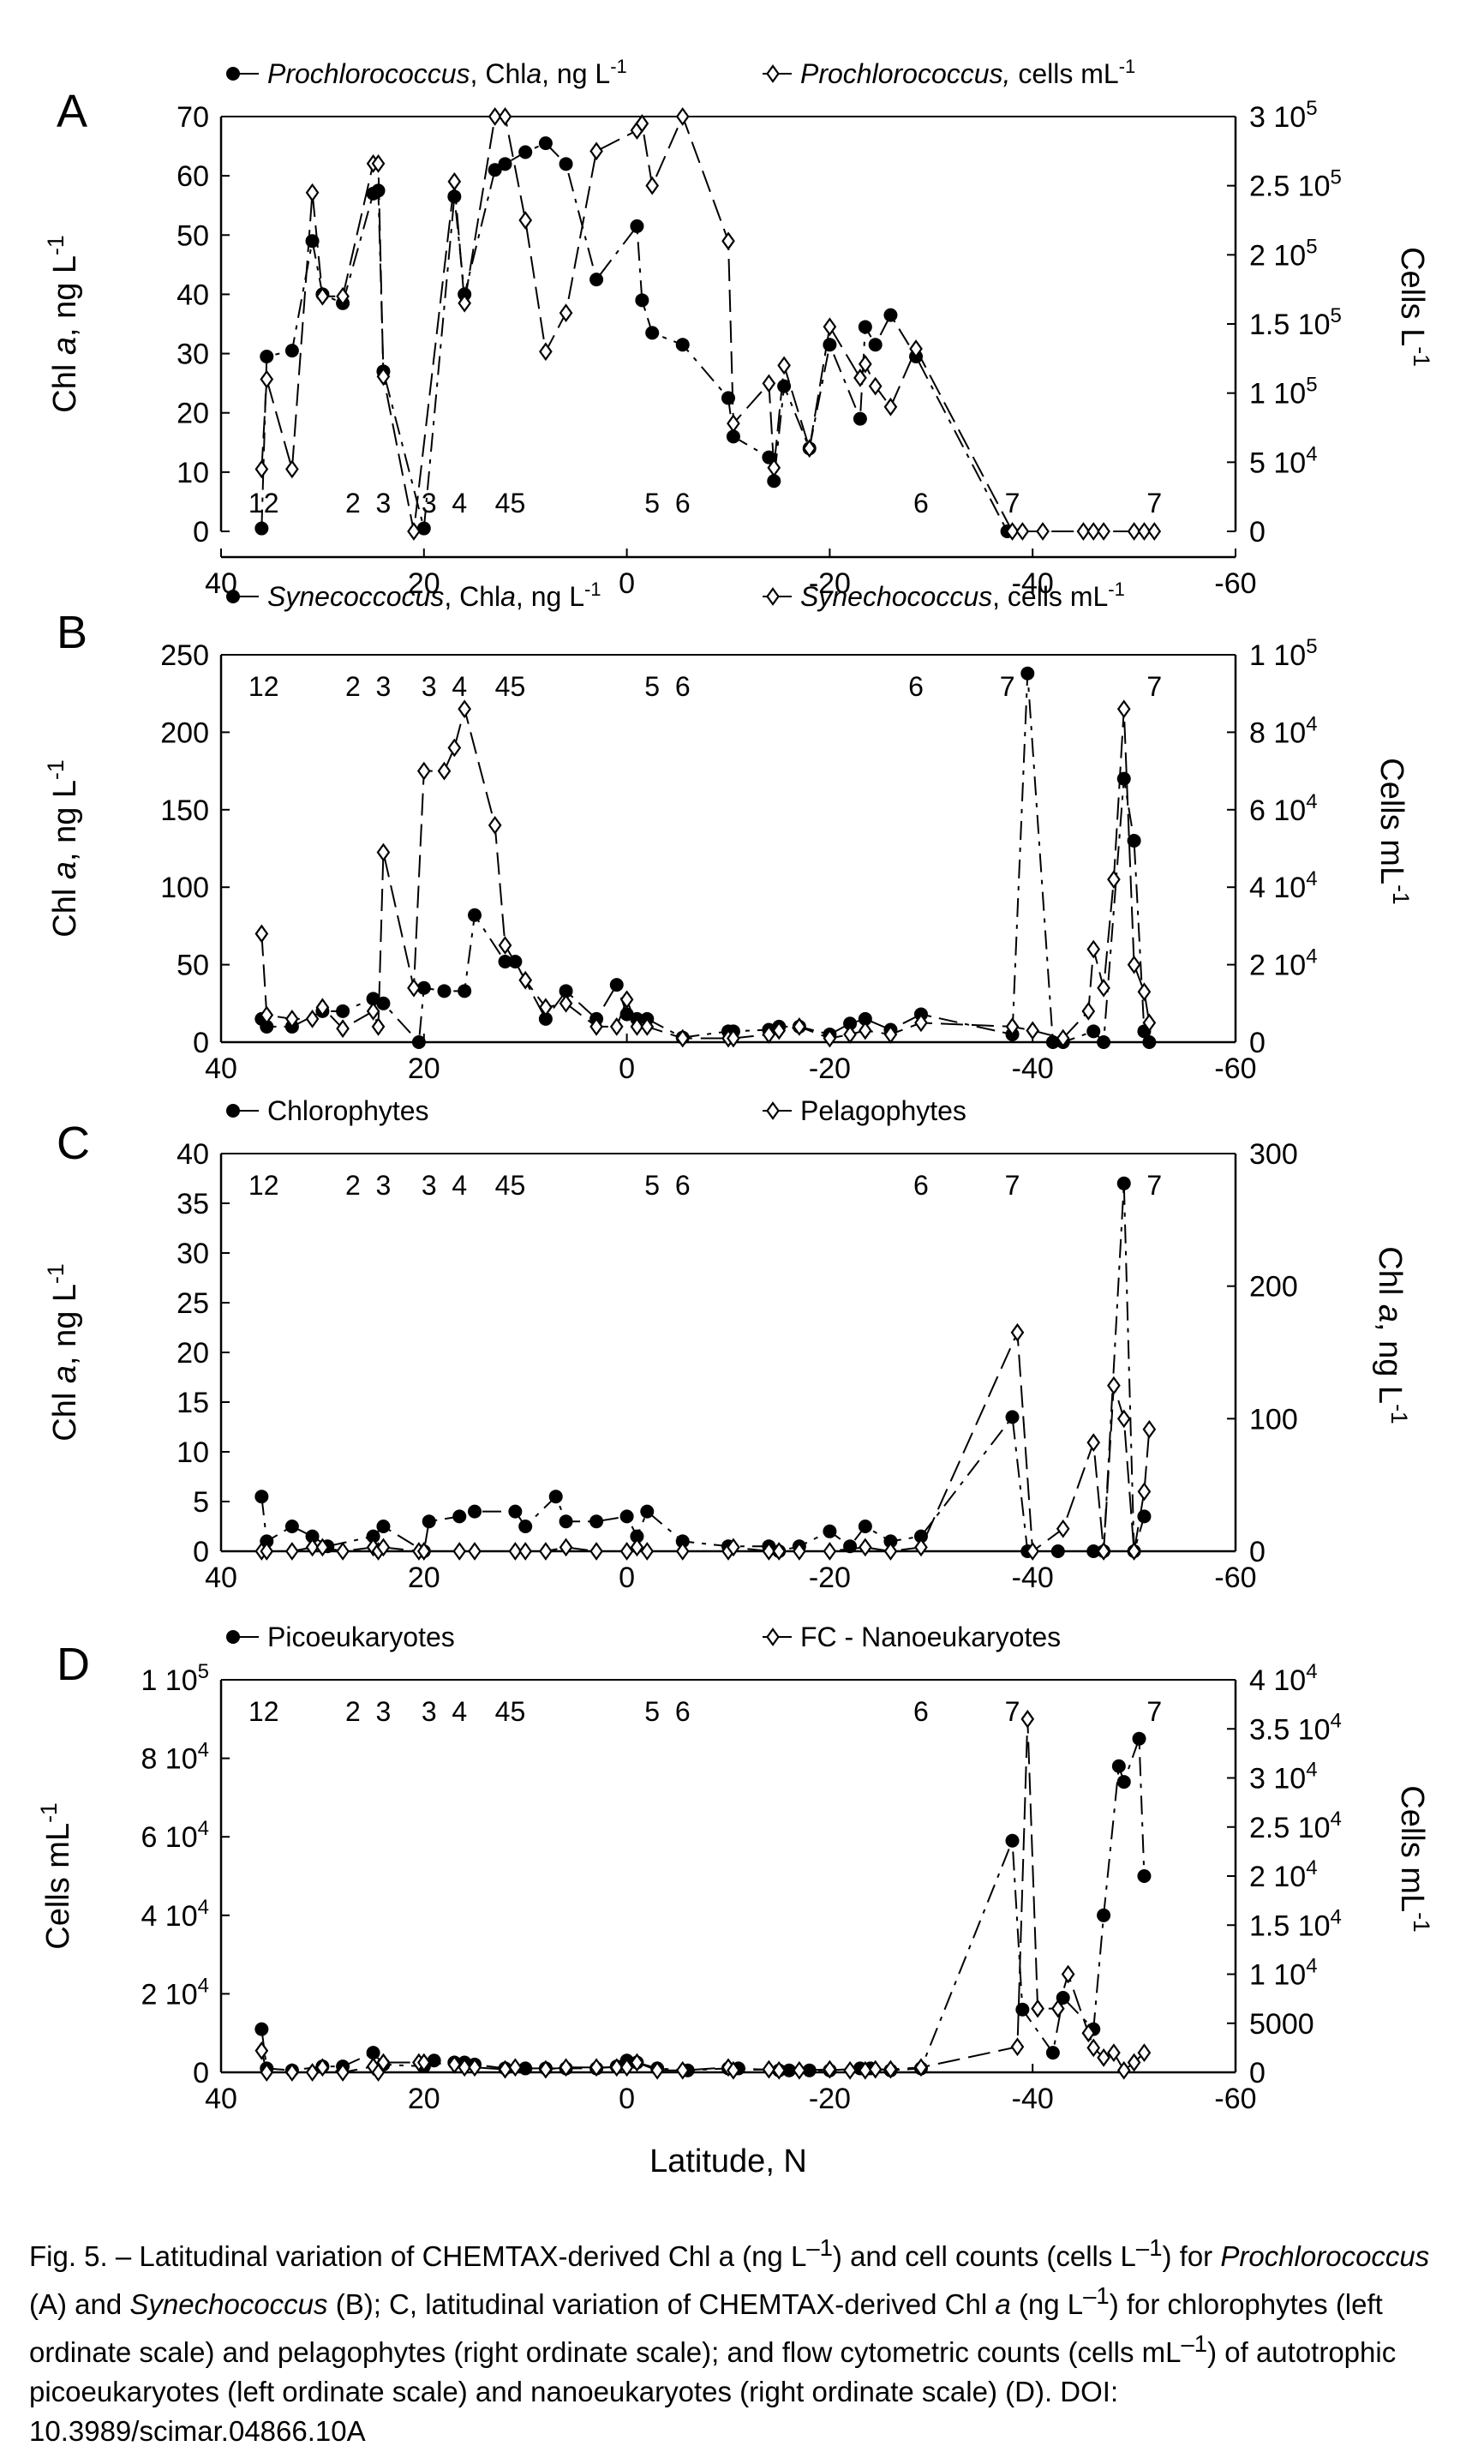 The height and width of the screenshot is (2464, 1484). Describe the element at coordinates (201, 1502) in the screenshot. I see `left-tick-label: 5` at that location.